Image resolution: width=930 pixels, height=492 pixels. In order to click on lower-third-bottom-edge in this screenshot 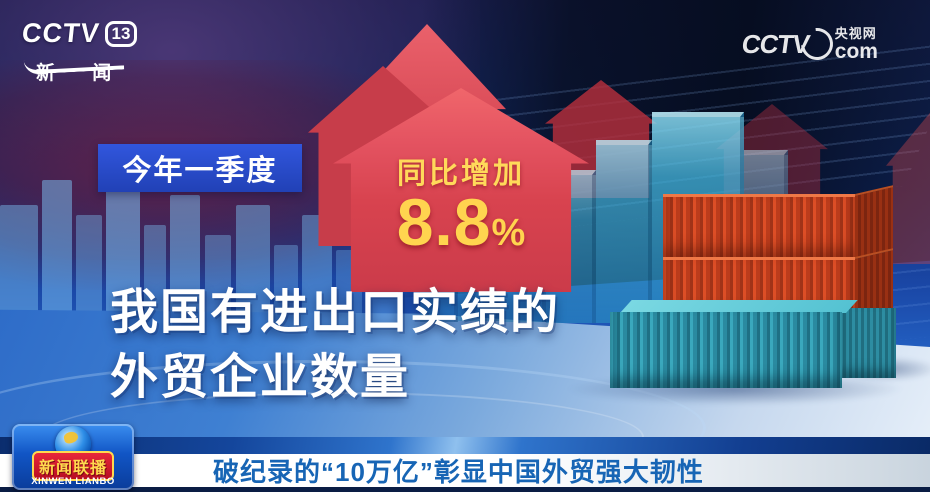, I will do `click(465, 489)`.